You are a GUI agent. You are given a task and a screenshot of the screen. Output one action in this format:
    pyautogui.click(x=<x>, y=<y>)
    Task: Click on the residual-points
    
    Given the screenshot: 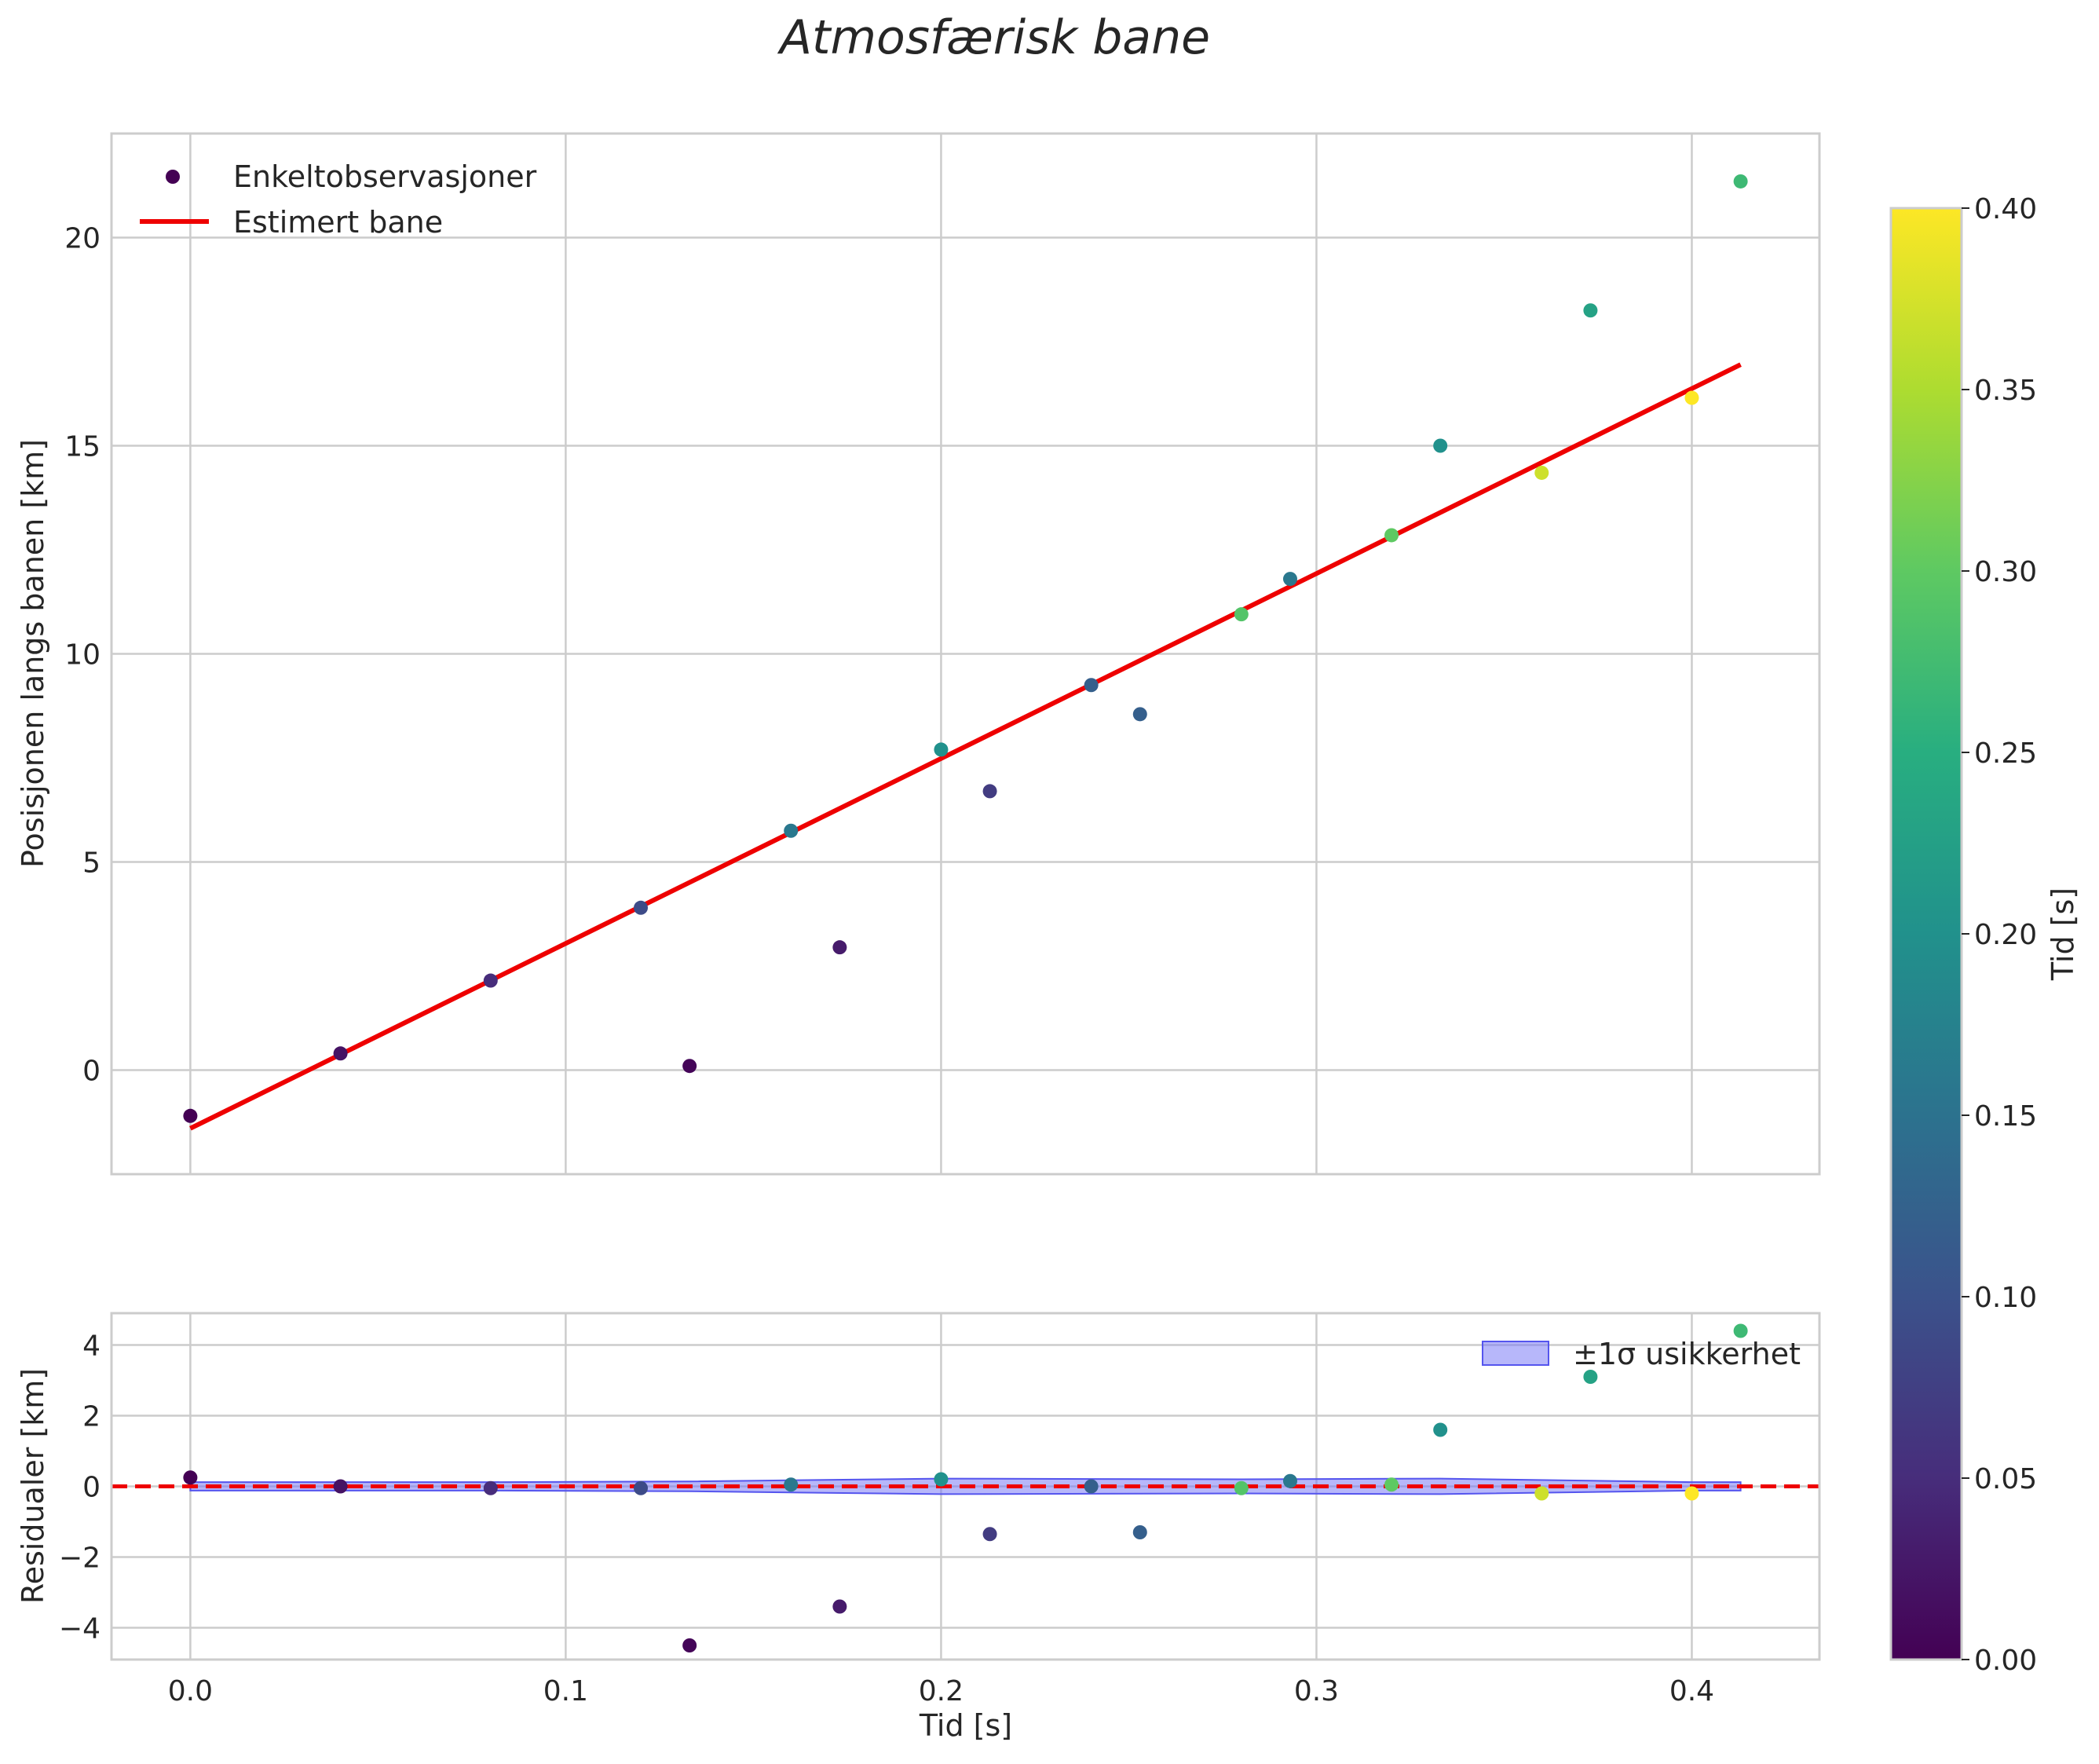 What is the action you would take?
    pyautogui.click(x=965, y=1488)
    